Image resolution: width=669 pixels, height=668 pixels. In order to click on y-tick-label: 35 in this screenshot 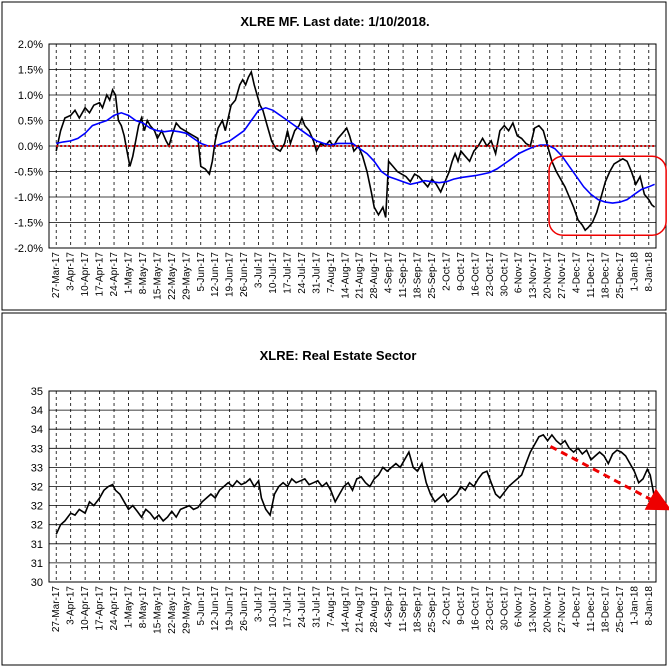, I will do `click(37, 392)`.